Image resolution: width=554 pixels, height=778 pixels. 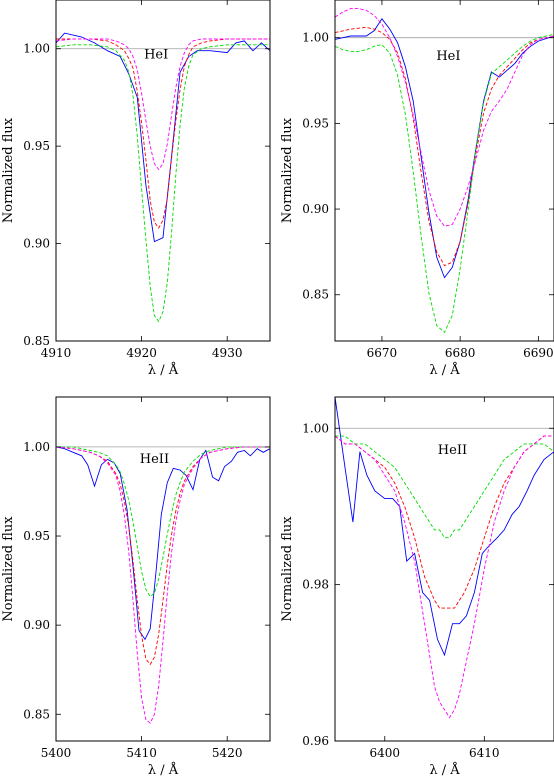 I want to click on x-tick-label: 6680, so click(x=460, y=353).